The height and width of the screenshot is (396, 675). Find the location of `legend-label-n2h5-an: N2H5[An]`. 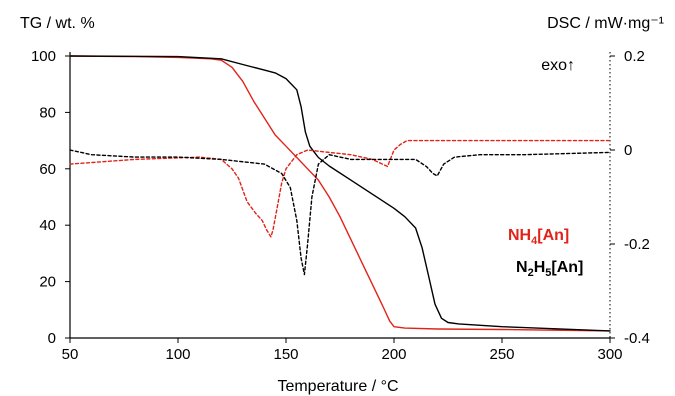

legend-label-n2h5-an: N2H5[An] is located at coordinates (549, 269).